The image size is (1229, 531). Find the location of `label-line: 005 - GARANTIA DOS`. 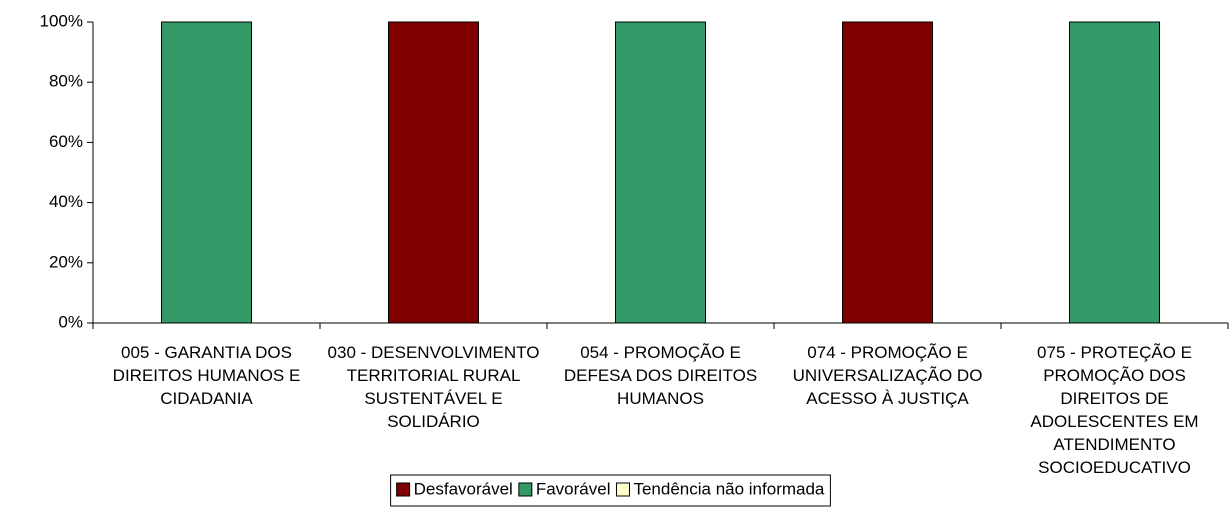

label-line: 005 - GARANTIA DOS is located at coordinates (206, 352).